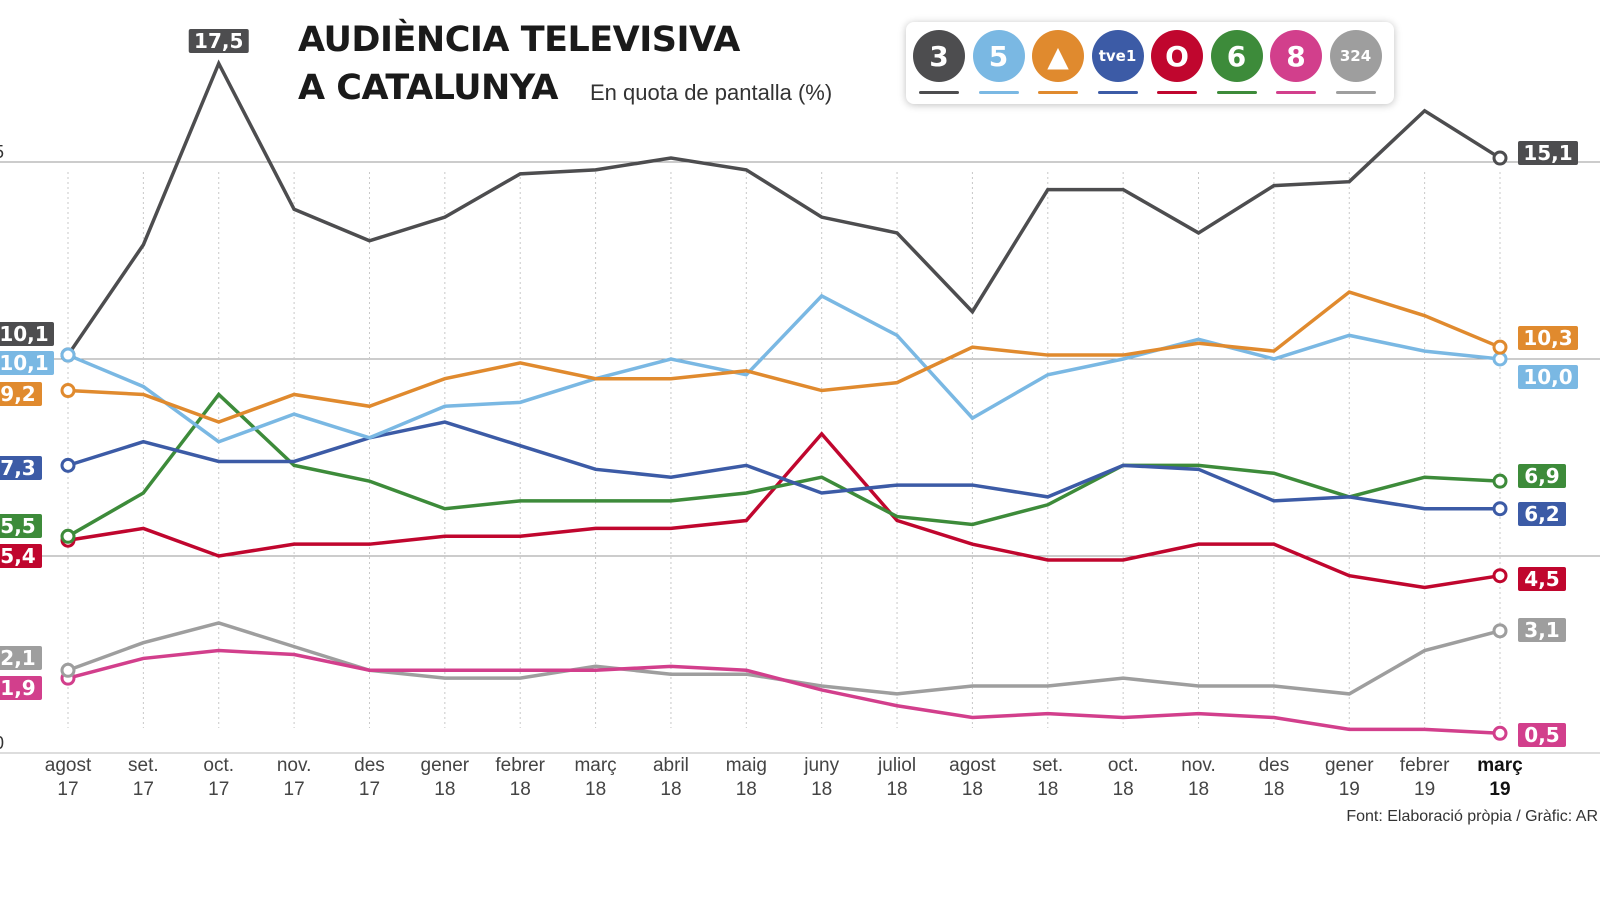 The height and width of the screenshot is (900, 1600). I want to click on channel-legend: 3 5 ▲ tve1 O 6 8 324, so click(1150, 63).